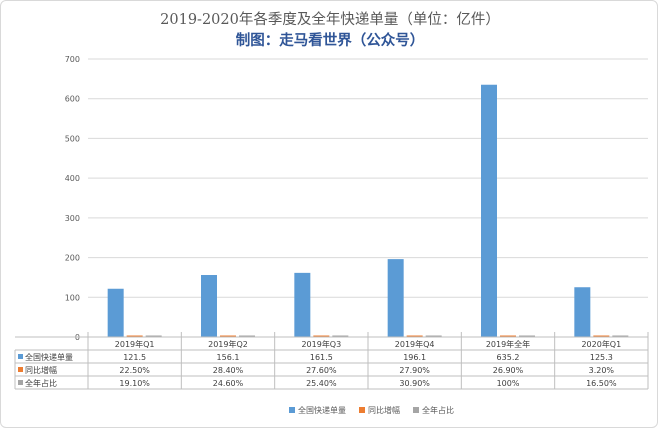 The height and width of the screenshot is (430, 660). I want to click on y-axis: 0100200300400500600700, so click(72, 198).